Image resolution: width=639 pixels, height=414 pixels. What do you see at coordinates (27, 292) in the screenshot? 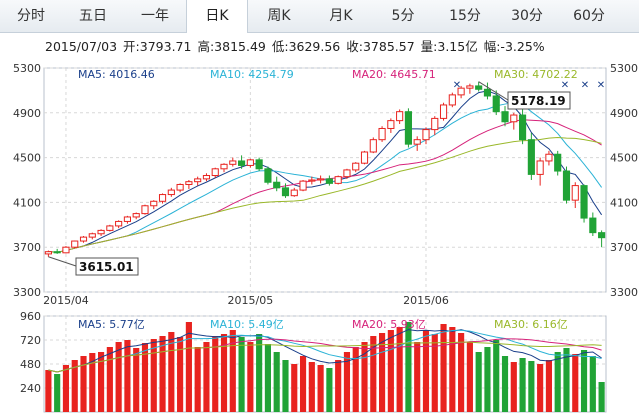
I see `price-tick-left: 3300` at bounding box center [27, 292].